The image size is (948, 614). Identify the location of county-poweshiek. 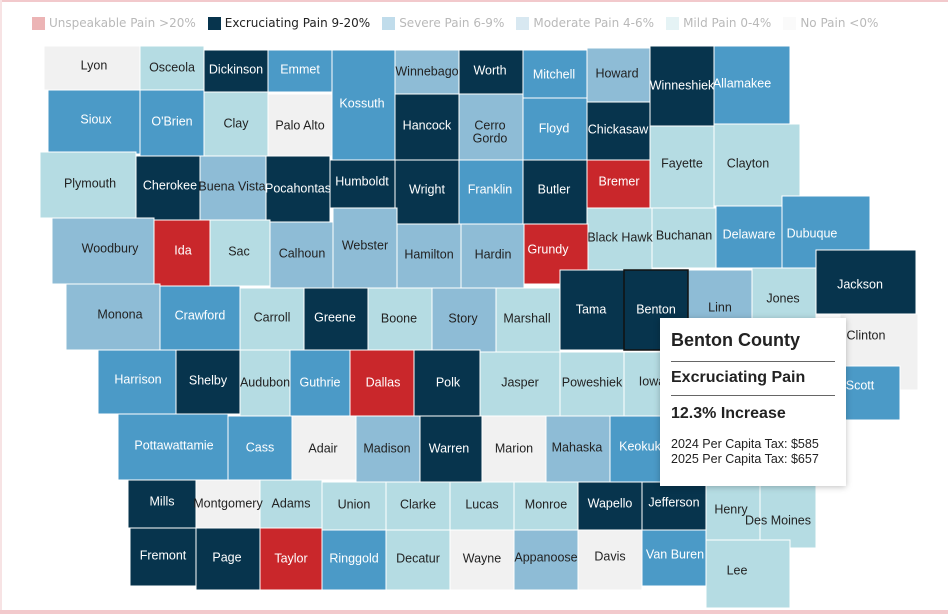
(592, 384).